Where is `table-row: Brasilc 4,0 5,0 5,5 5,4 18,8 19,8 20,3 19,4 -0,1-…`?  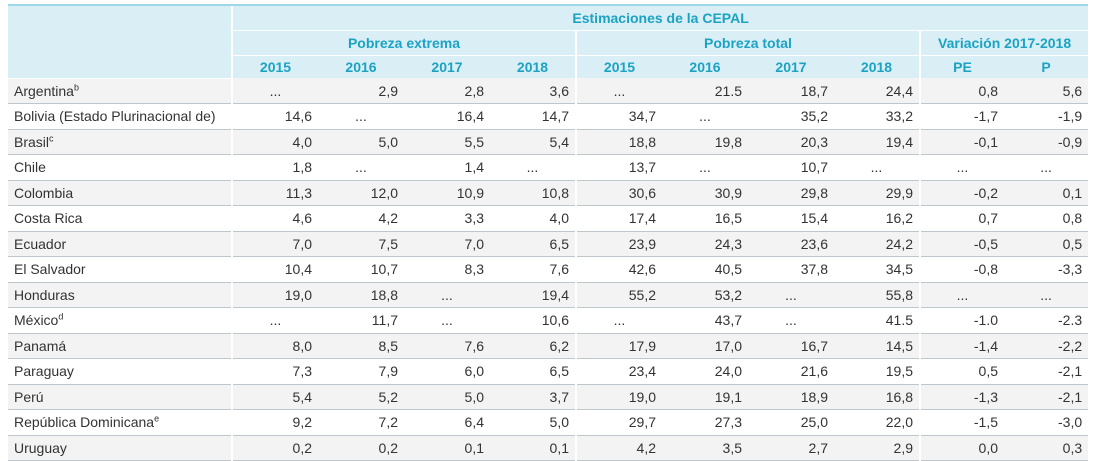
table-row: Brasilc 4,0 5,0 5,5 5,4 18,8 19,8 20,3 19,4 -0,1-… is located at coordinates (548, 142).